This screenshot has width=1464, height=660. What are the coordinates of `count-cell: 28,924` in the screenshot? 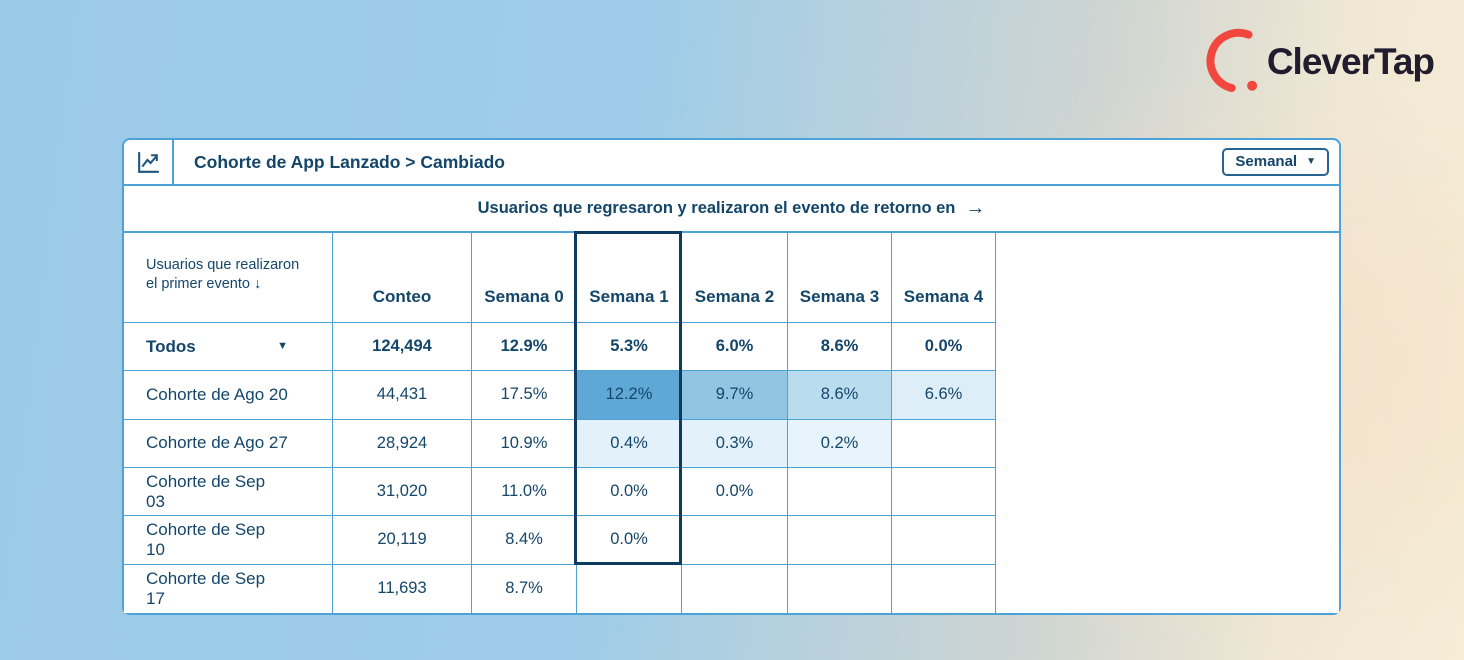 It's located at (402, 443).